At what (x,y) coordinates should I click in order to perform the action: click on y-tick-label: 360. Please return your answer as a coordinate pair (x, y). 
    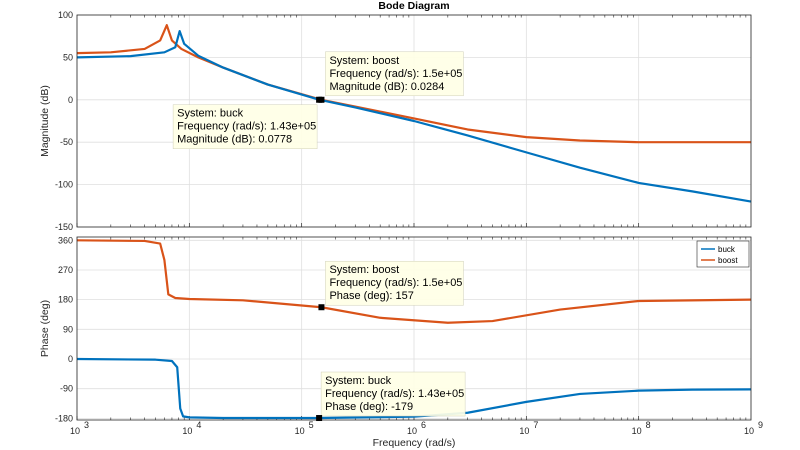
    Looking at the image, I should click on (65, 240).